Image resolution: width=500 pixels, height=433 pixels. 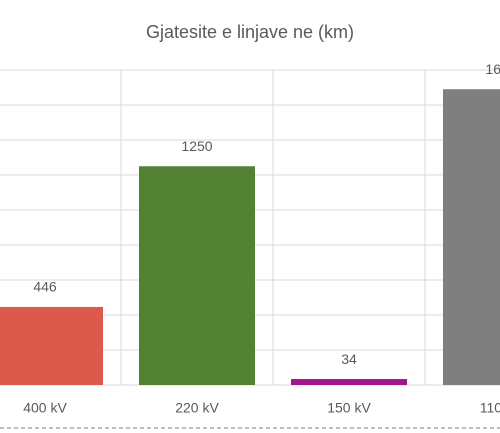 I want to click on x-tick-label: 220 kV, so click(x=197, y=408).